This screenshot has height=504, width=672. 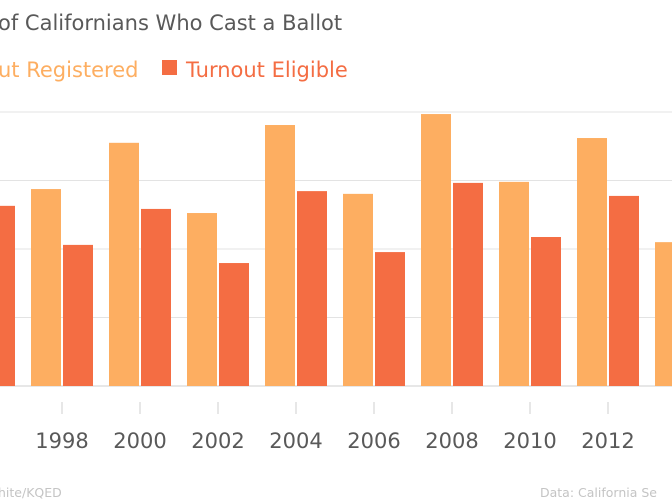 What do you see at coordinates (295, 441) in the screenshot?
I see `x-tick-label: 2004` at bounding box center [295, 441].